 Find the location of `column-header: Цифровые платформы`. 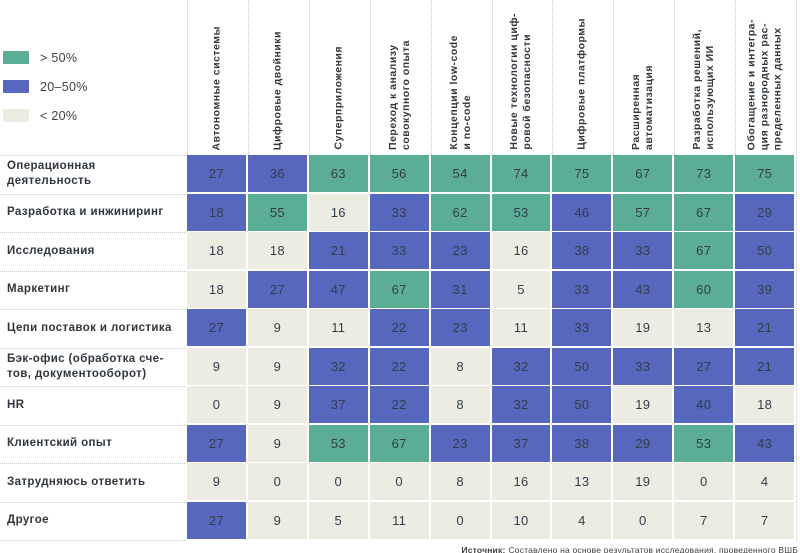

column-header: Цифровые платформы is located at coordinates (581, 77).